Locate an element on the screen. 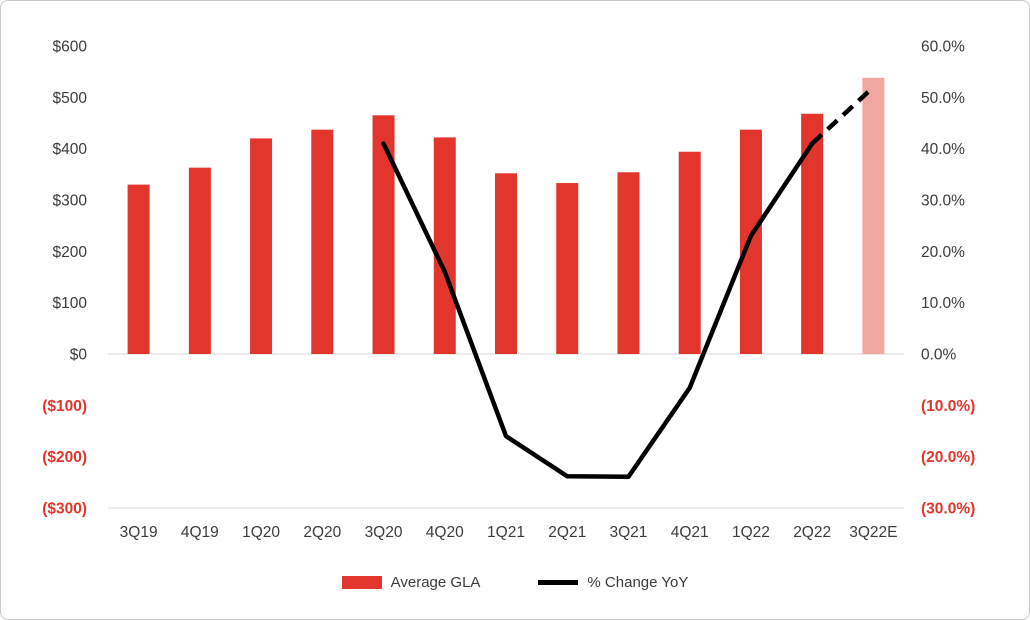 The height and width of the screenshot is (620, 1030). x-axis-label-3Q21: 3Q21 is located at coordinates (629, 532).